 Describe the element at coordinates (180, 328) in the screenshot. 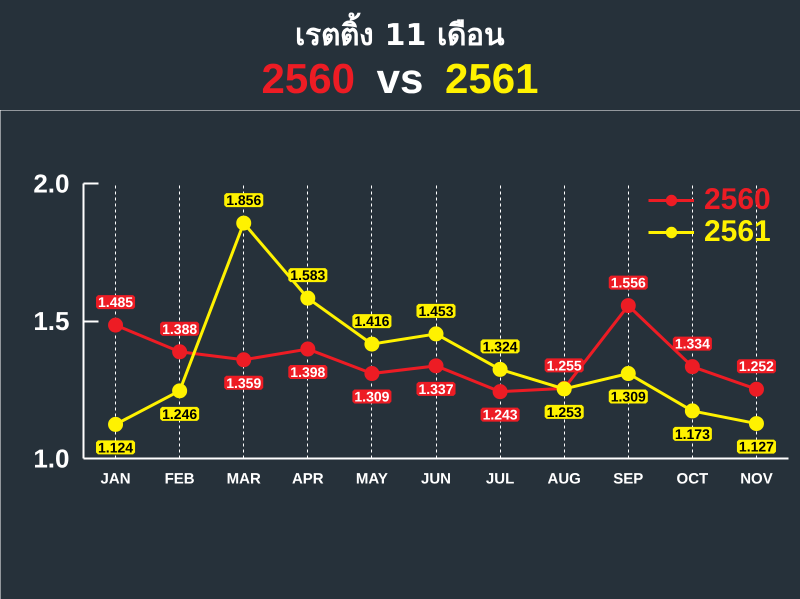

I see `data-label: 1.388` at that location.